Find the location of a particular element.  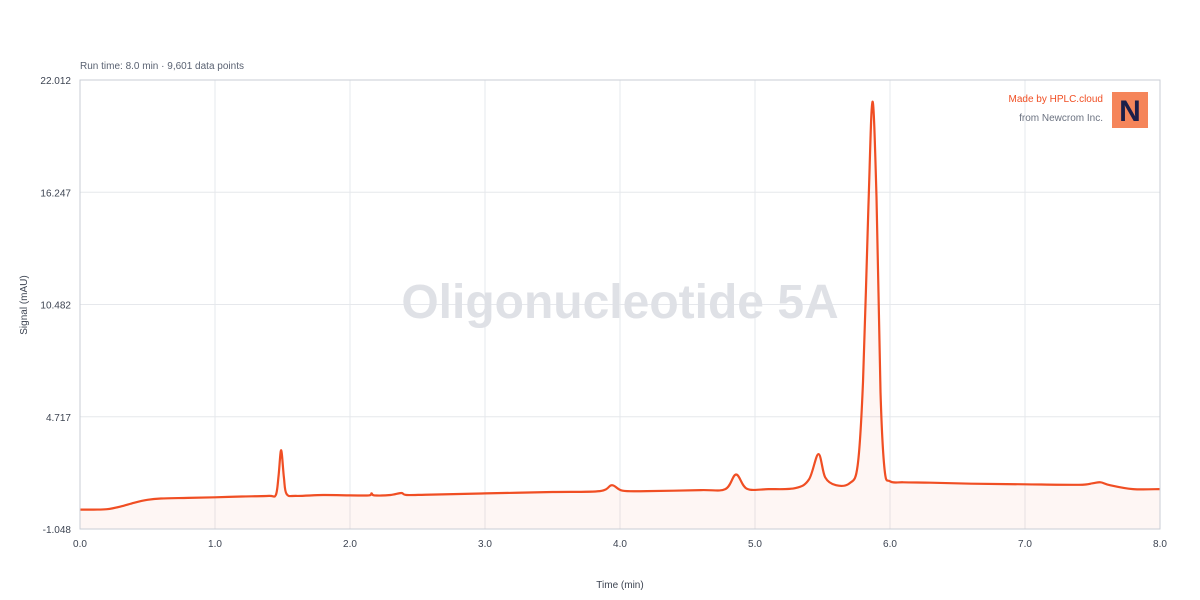

x-tick-label: 0.0 is located at coordinates (80, 544).